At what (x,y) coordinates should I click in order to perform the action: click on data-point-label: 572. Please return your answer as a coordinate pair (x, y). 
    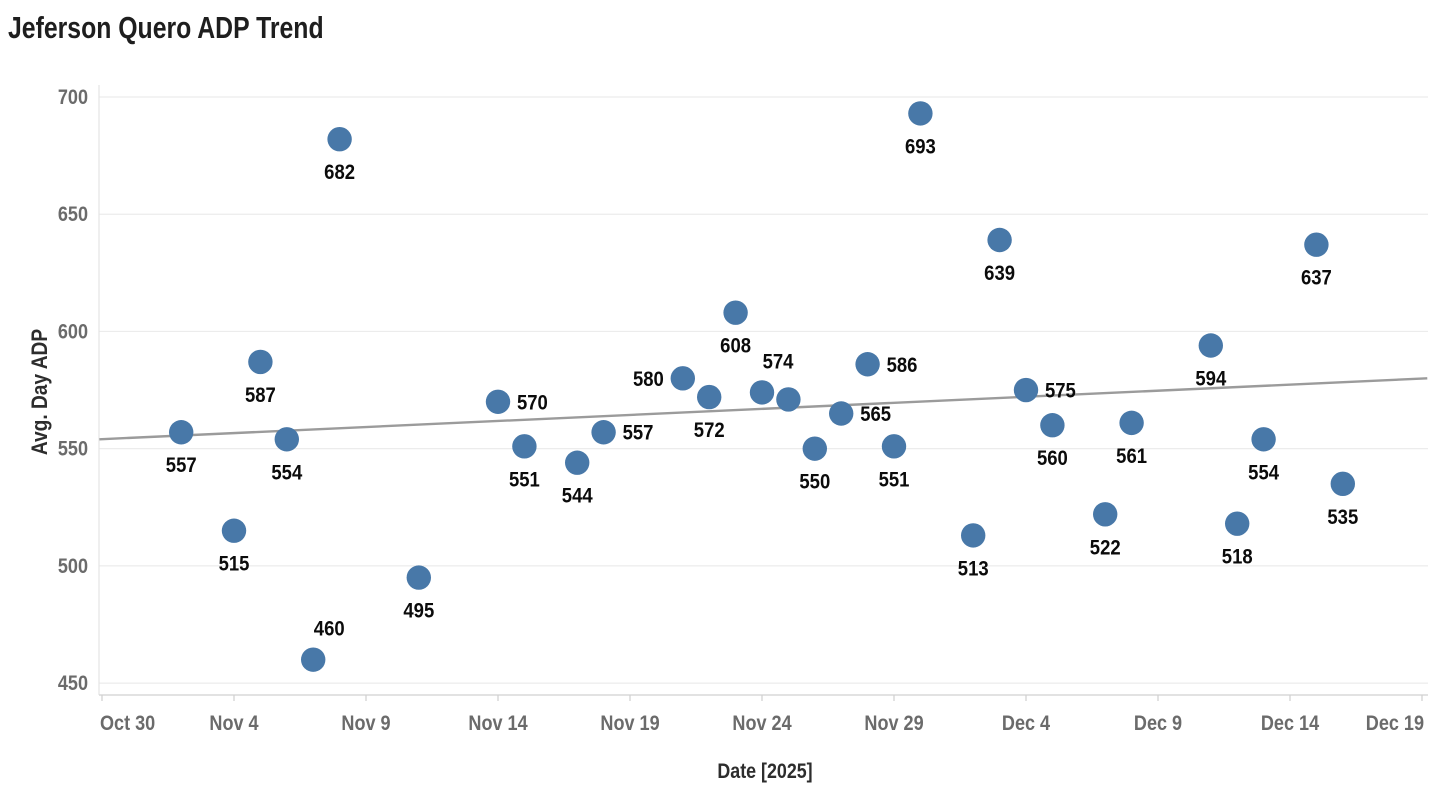
    Looking at the image, I should click on (709, 431).